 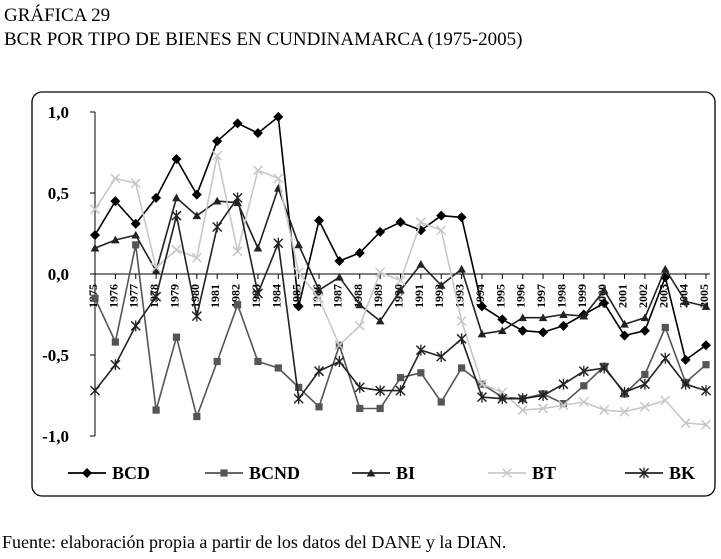 I want to click on legend-label-bcnd: BCND, so click(x=274, y=473).